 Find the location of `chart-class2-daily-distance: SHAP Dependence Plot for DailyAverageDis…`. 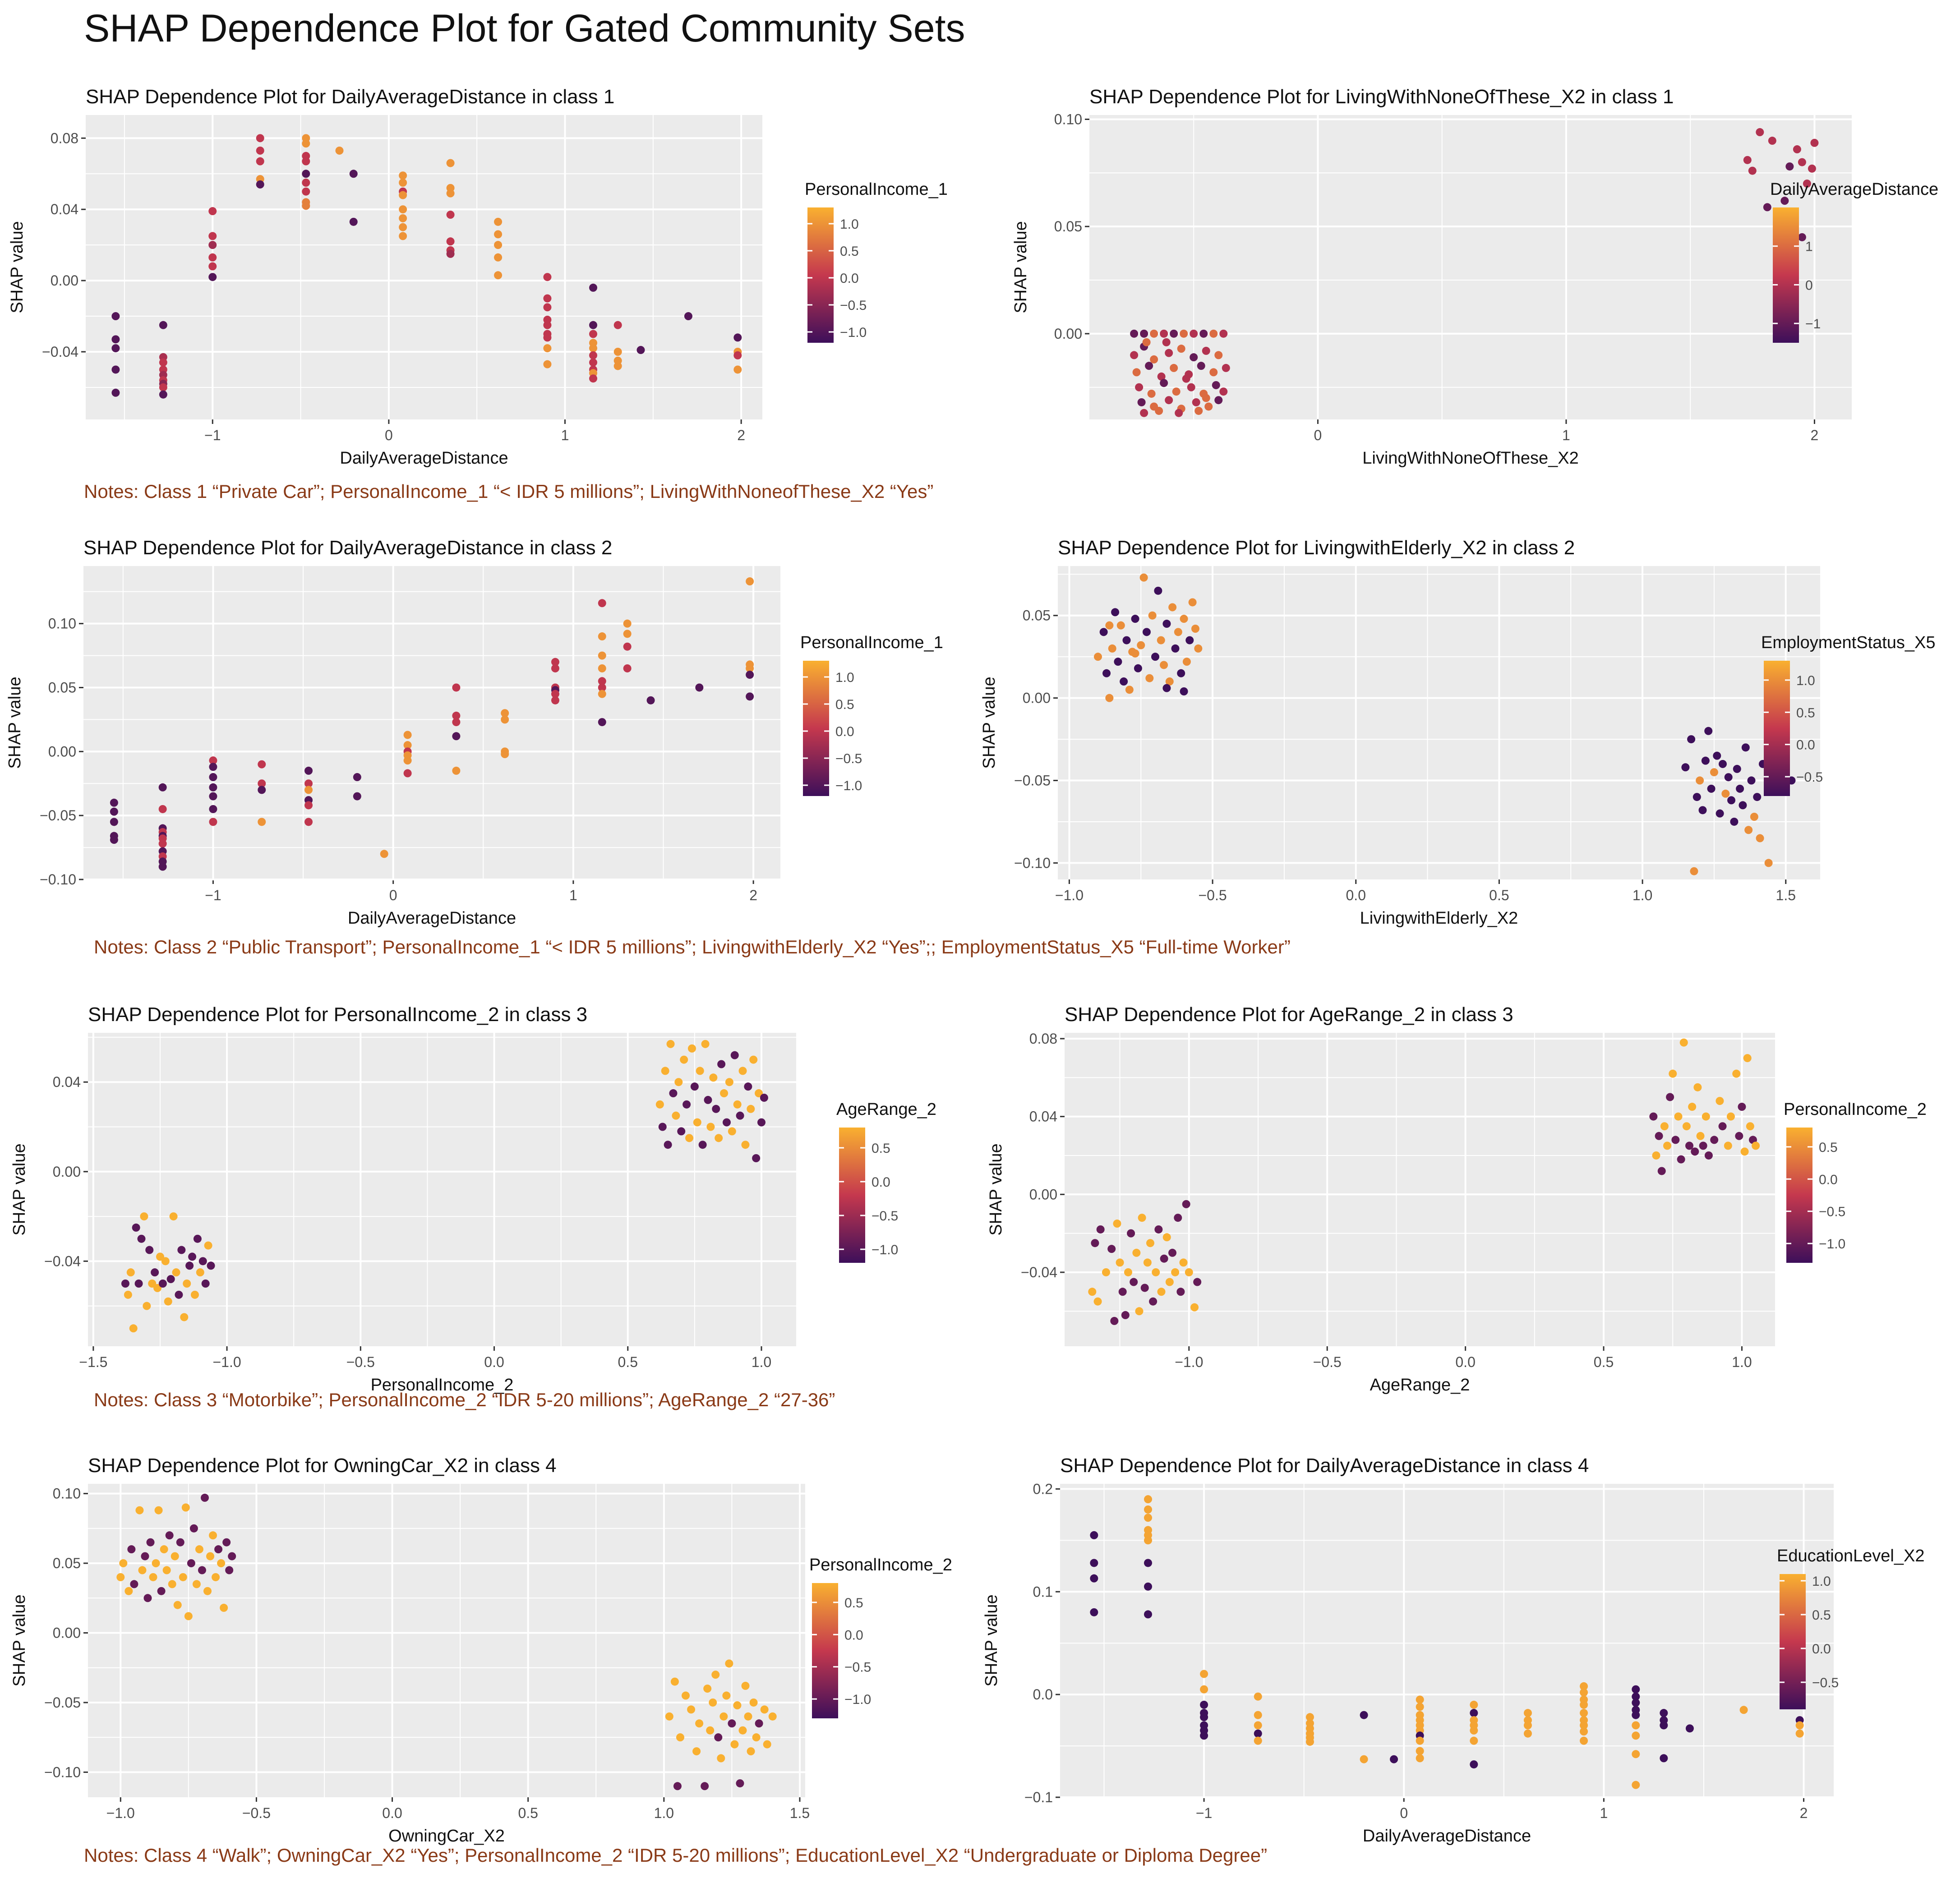

chart-class2-daily-distance: SHAP Dependence Plot for DailyAverageDis… is located at coordinates (487, 729).